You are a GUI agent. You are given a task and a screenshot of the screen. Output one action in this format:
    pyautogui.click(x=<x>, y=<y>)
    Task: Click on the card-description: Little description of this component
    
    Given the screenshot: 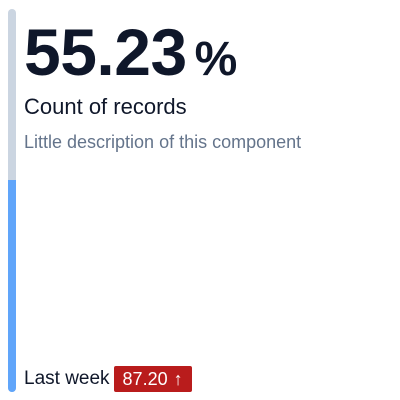 What is the action you would take?
    pyautogui.click(x=163, y=142)
    